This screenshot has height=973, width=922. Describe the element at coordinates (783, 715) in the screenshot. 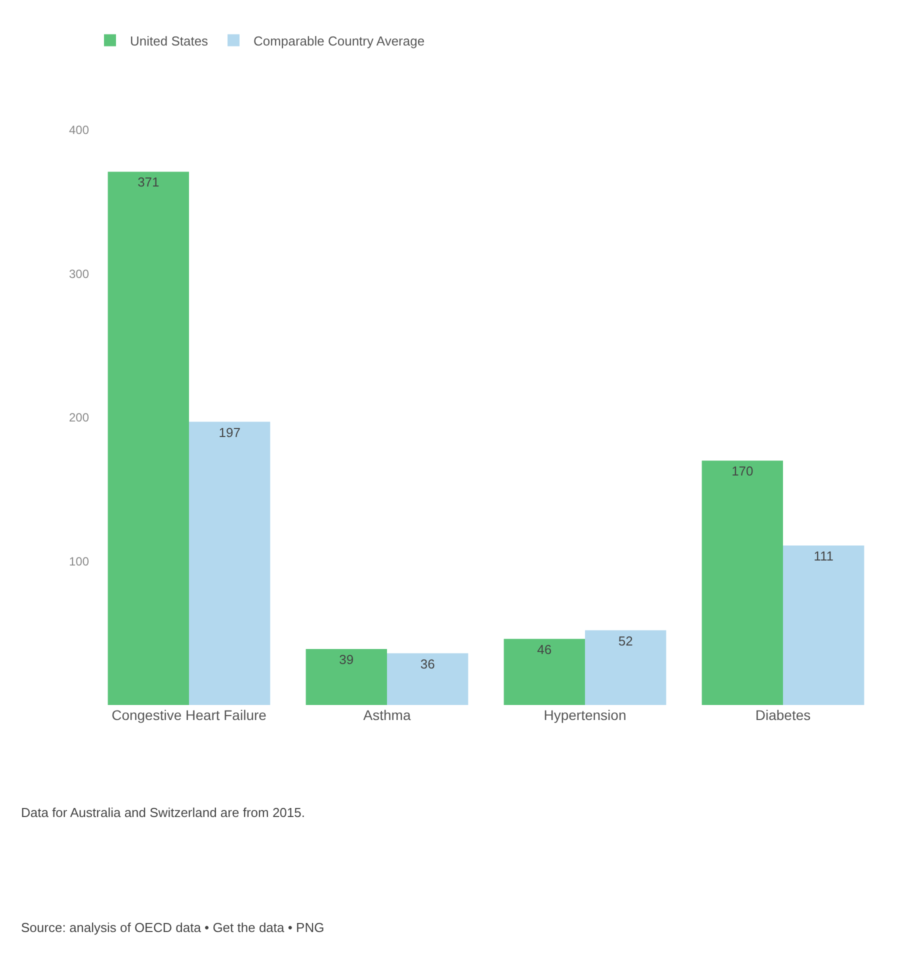

I see `x-tick-label: Diabetes` at that location.